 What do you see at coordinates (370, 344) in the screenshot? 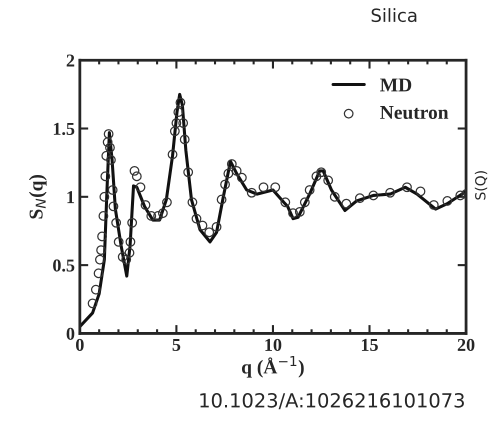
I see `x-tick-label: 15` at bounding box center [370, 344].